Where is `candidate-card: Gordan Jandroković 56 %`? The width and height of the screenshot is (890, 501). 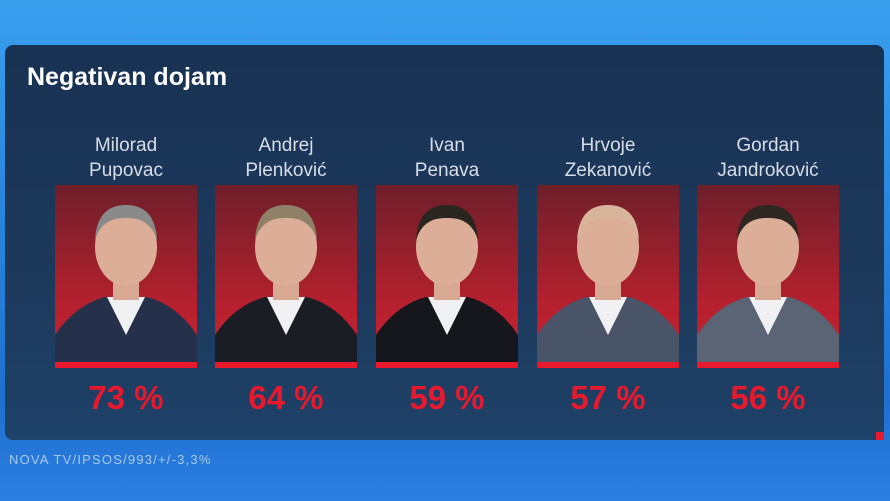
candidate-card: Gordan Jandroković 56 % is located at coordinates (768, 242).